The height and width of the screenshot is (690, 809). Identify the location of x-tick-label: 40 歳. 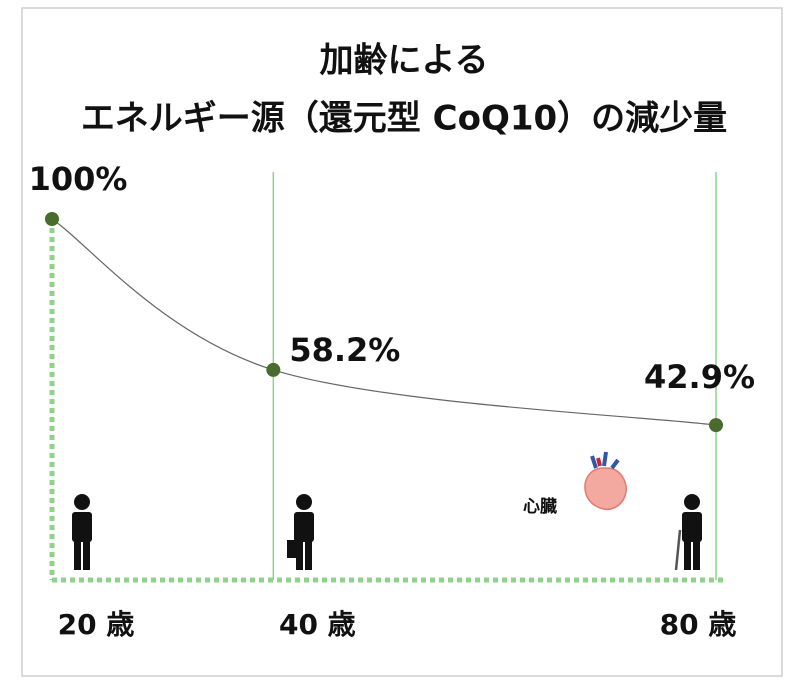
(317, 624).